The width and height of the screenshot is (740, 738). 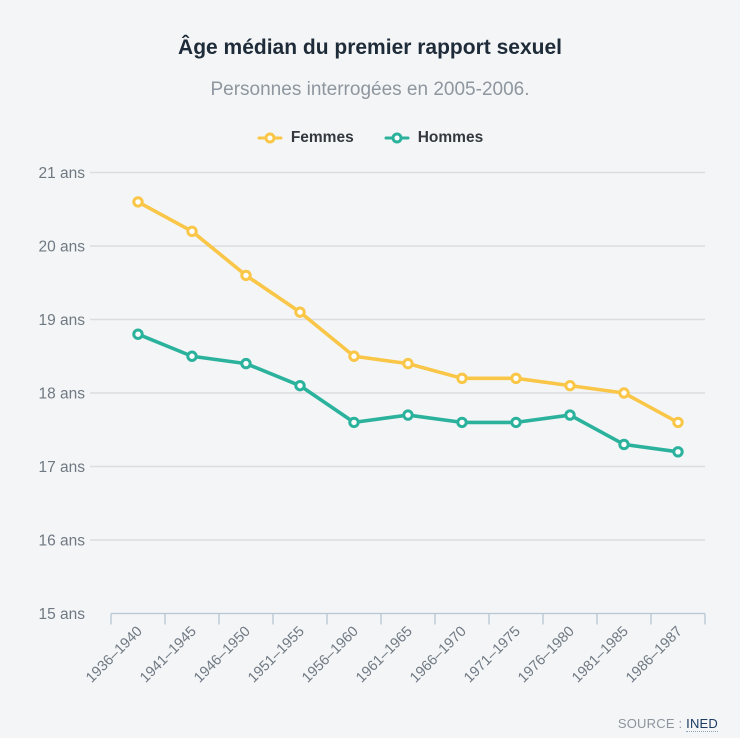 What do you see at coordinates (370, 47) in the screenshot?
I see `chart-title: Âge médian du premier rapport sexuel` at bounding box center [370, 47].